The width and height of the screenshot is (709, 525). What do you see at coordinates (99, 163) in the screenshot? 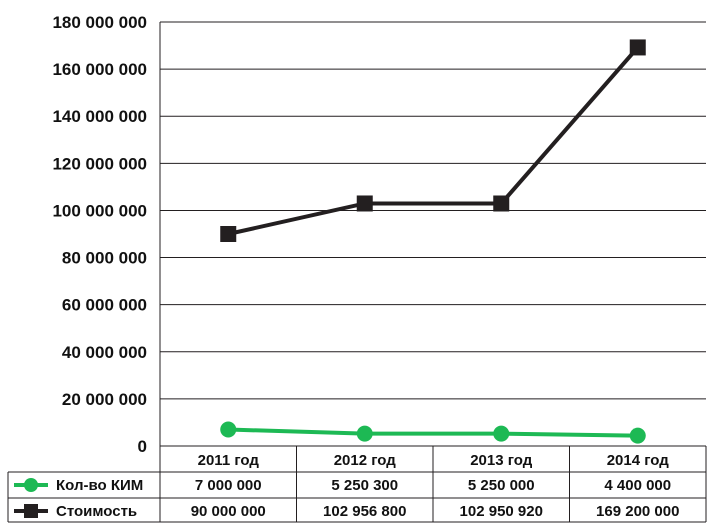
I see `y-tick-label: 120 000 000` at bounding box center [99, 163].